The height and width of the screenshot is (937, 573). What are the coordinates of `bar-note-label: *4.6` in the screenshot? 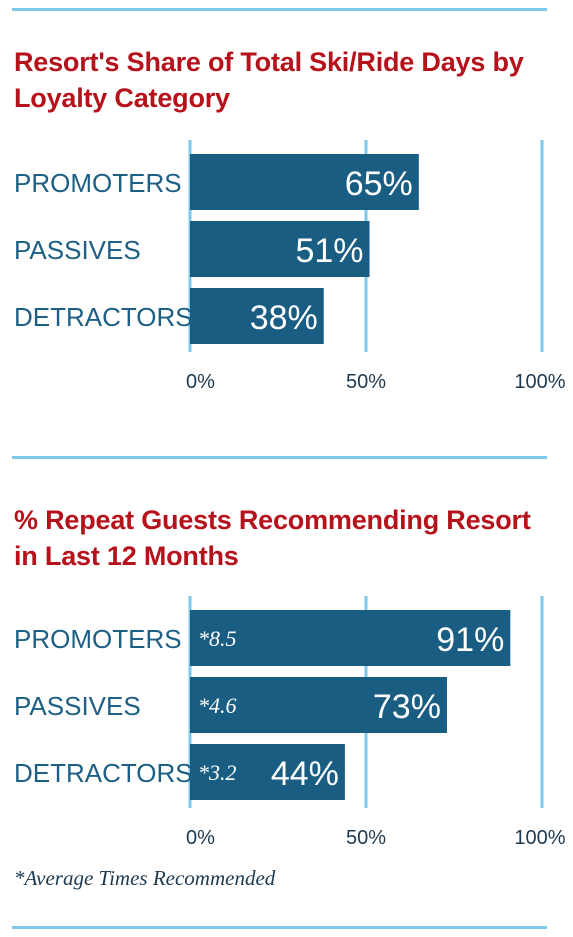 It's located at (217, 705).